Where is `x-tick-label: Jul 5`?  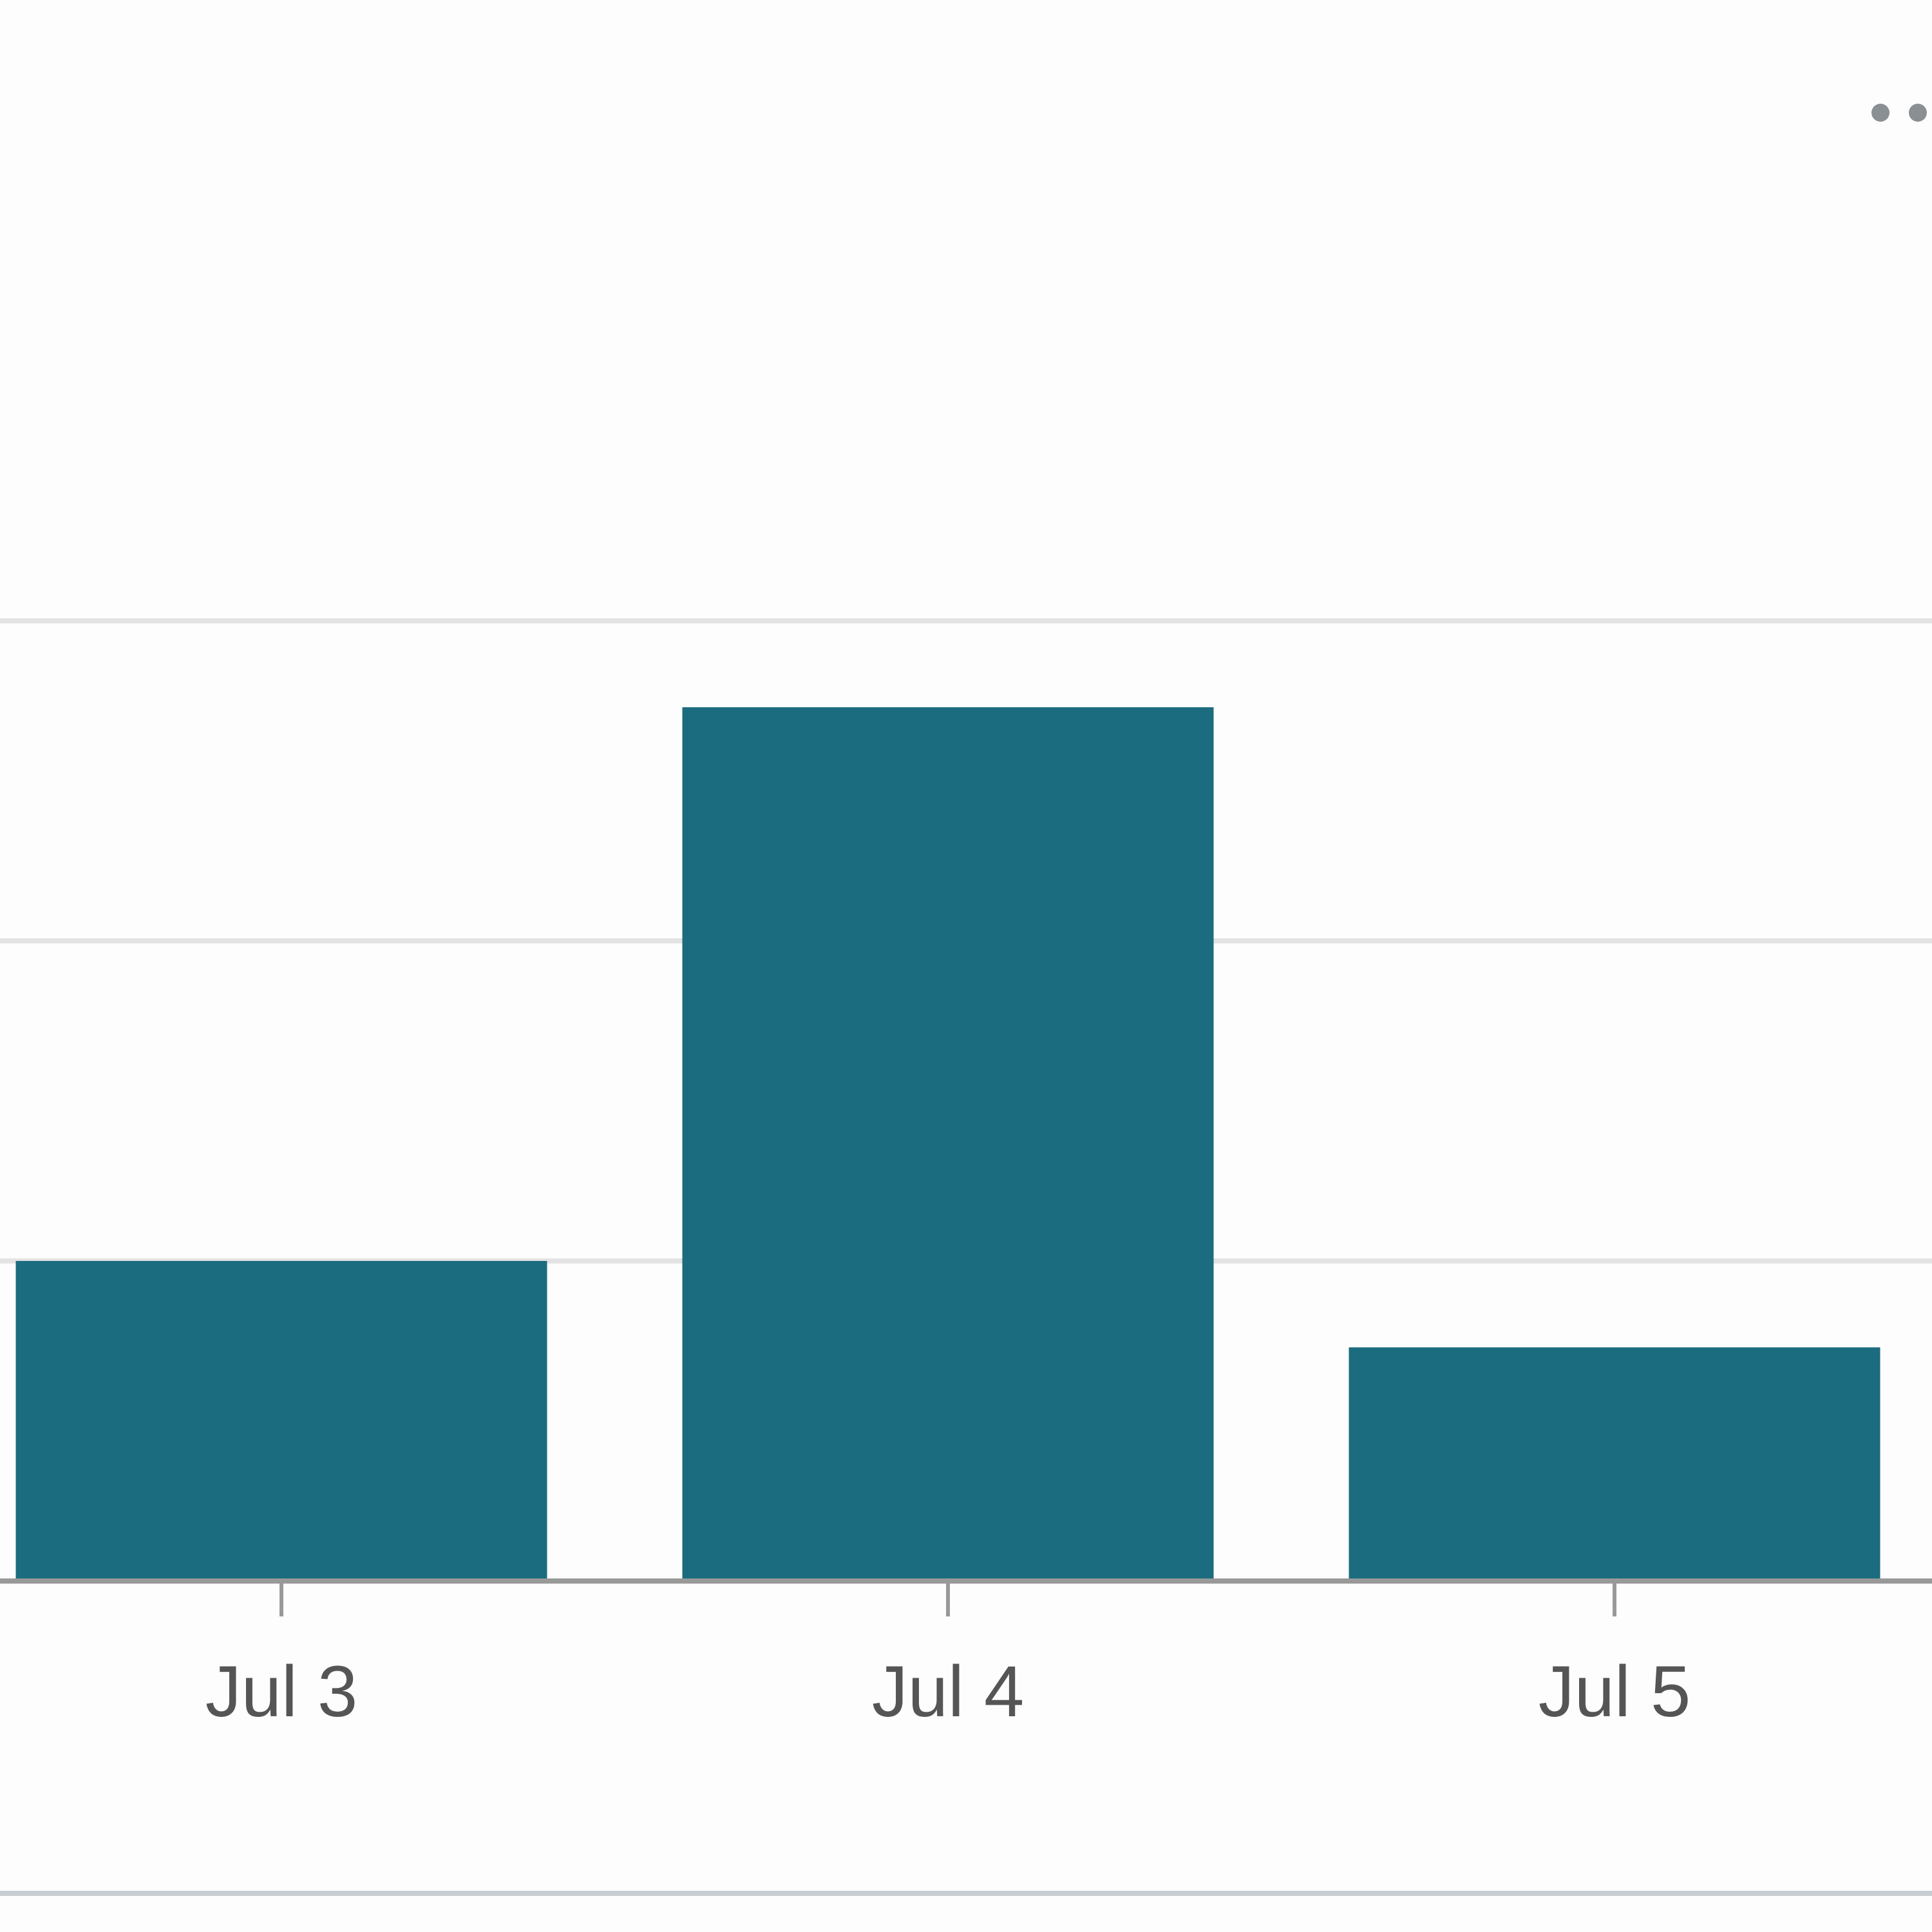
x-tick-label: Jul 5 is located at coordinates (1615, 1692).